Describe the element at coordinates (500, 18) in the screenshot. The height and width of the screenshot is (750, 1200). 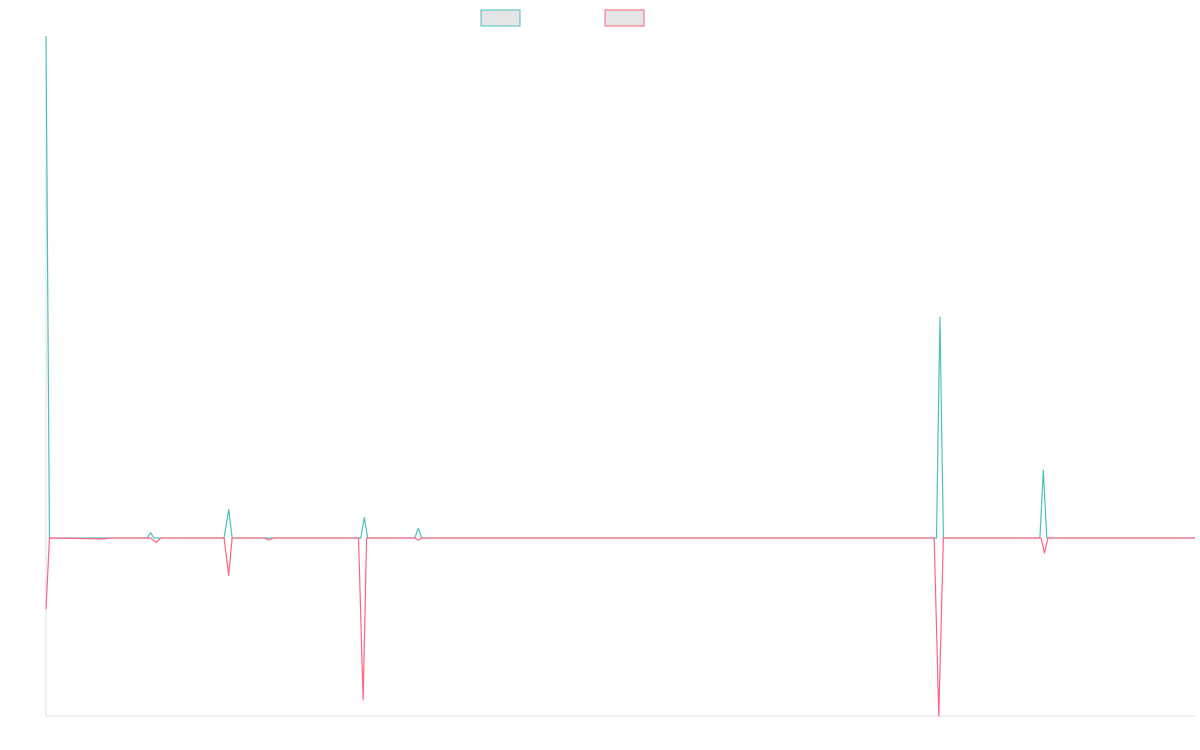
I see `legend-swatch-series-a` at that location.